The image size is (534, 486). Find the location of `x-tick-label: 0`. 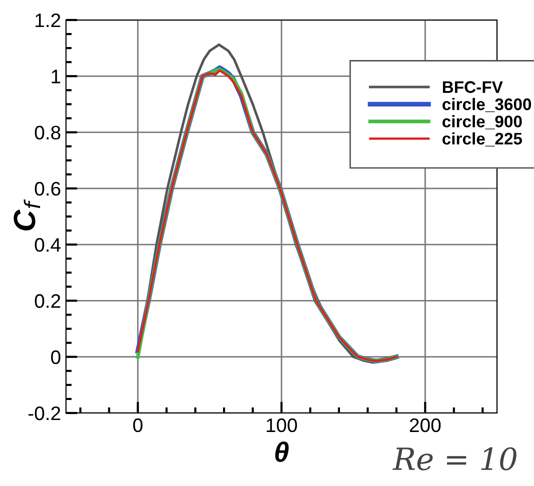

x-tick-label: 0 is located at coordinates (137, 425).